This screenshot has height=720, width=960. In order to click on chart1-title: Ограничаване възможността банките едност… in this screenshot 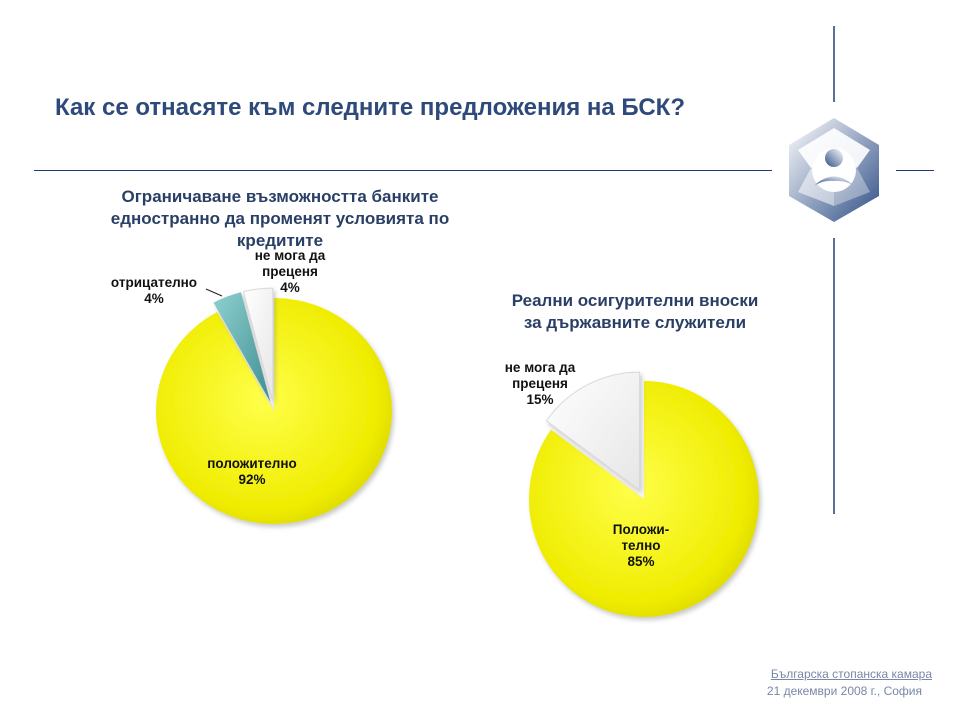, I will do `click(280, 219)`.